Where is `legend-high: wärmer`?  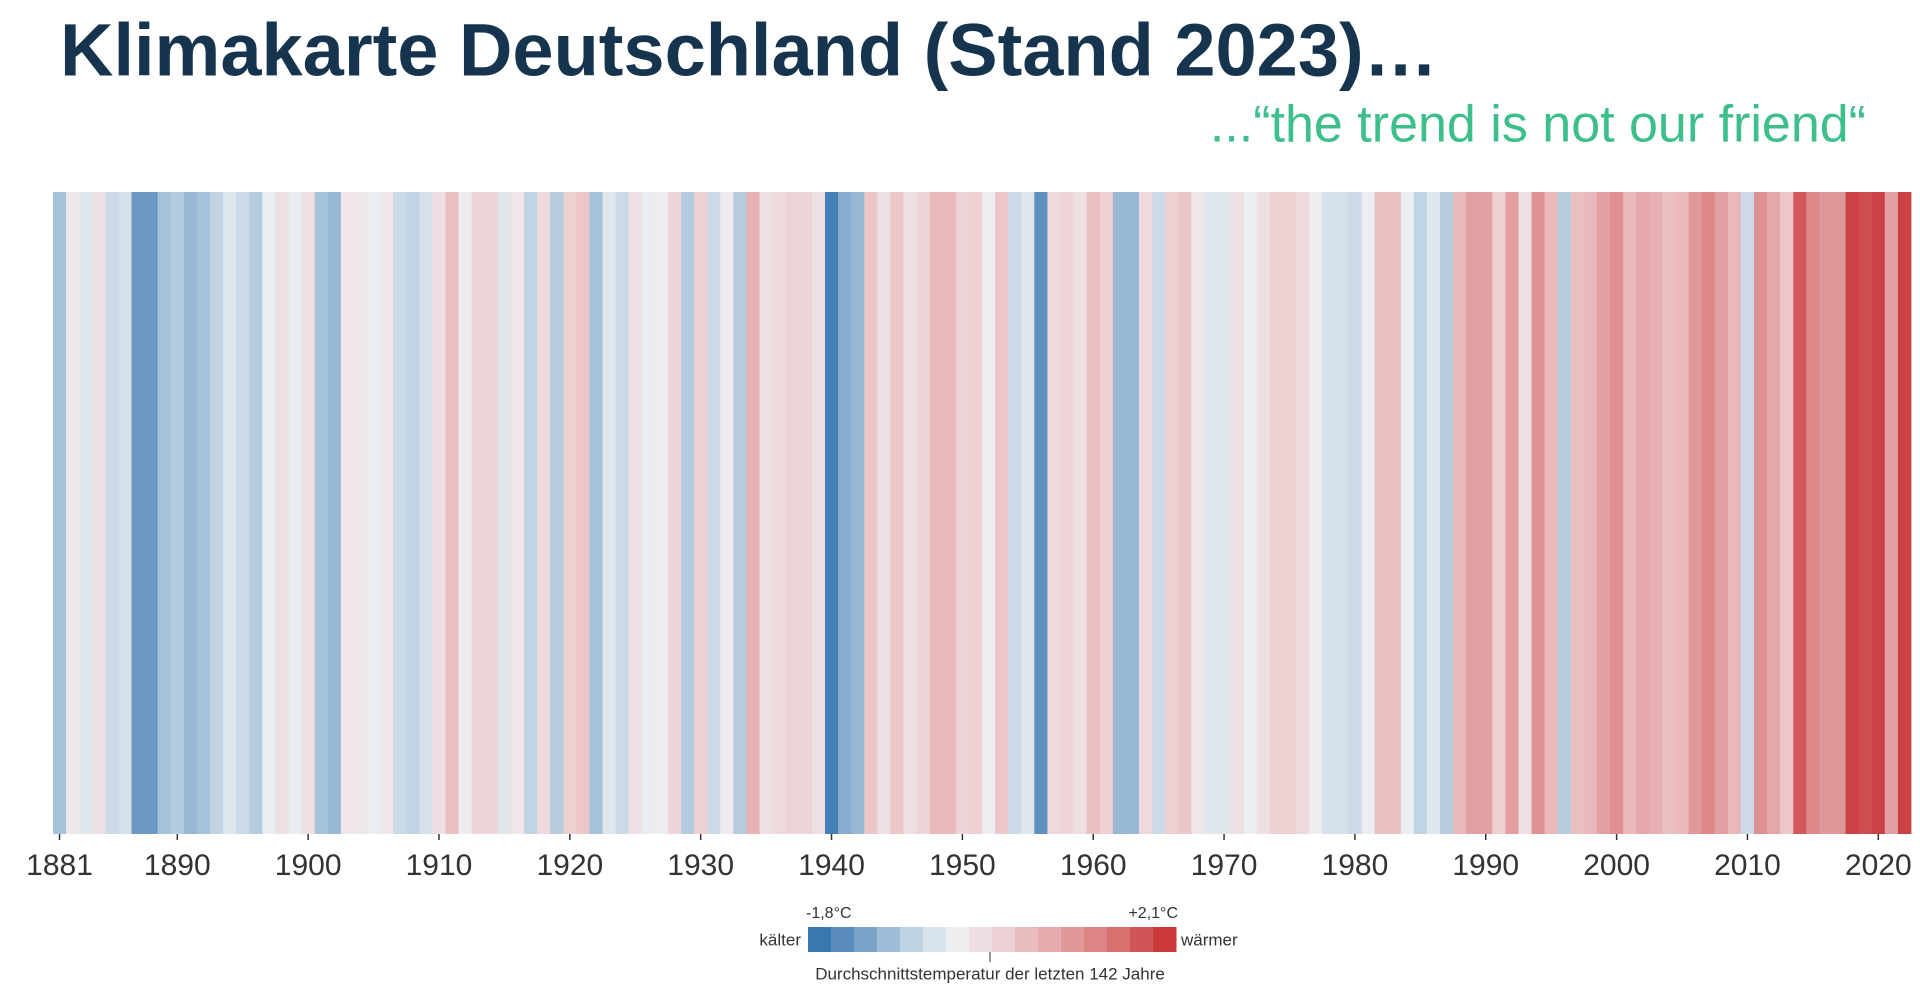 legend-high: wärmer is located at coordinates (1209, 939).